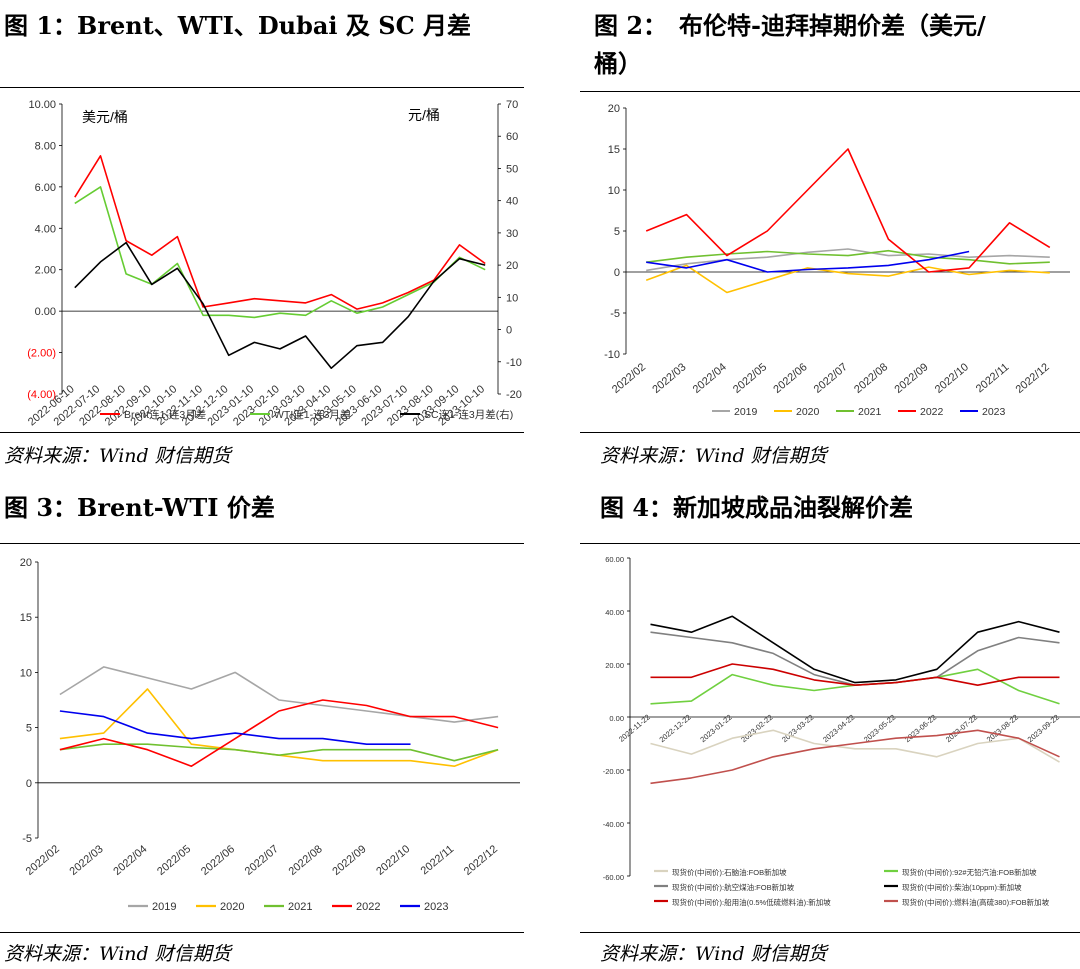 Image resolution: width=1080 pixels, height=969 pixels. Describe the element at coordinates (617, 232) in the screenshot. I see `y-tick-label: 5` at that location.